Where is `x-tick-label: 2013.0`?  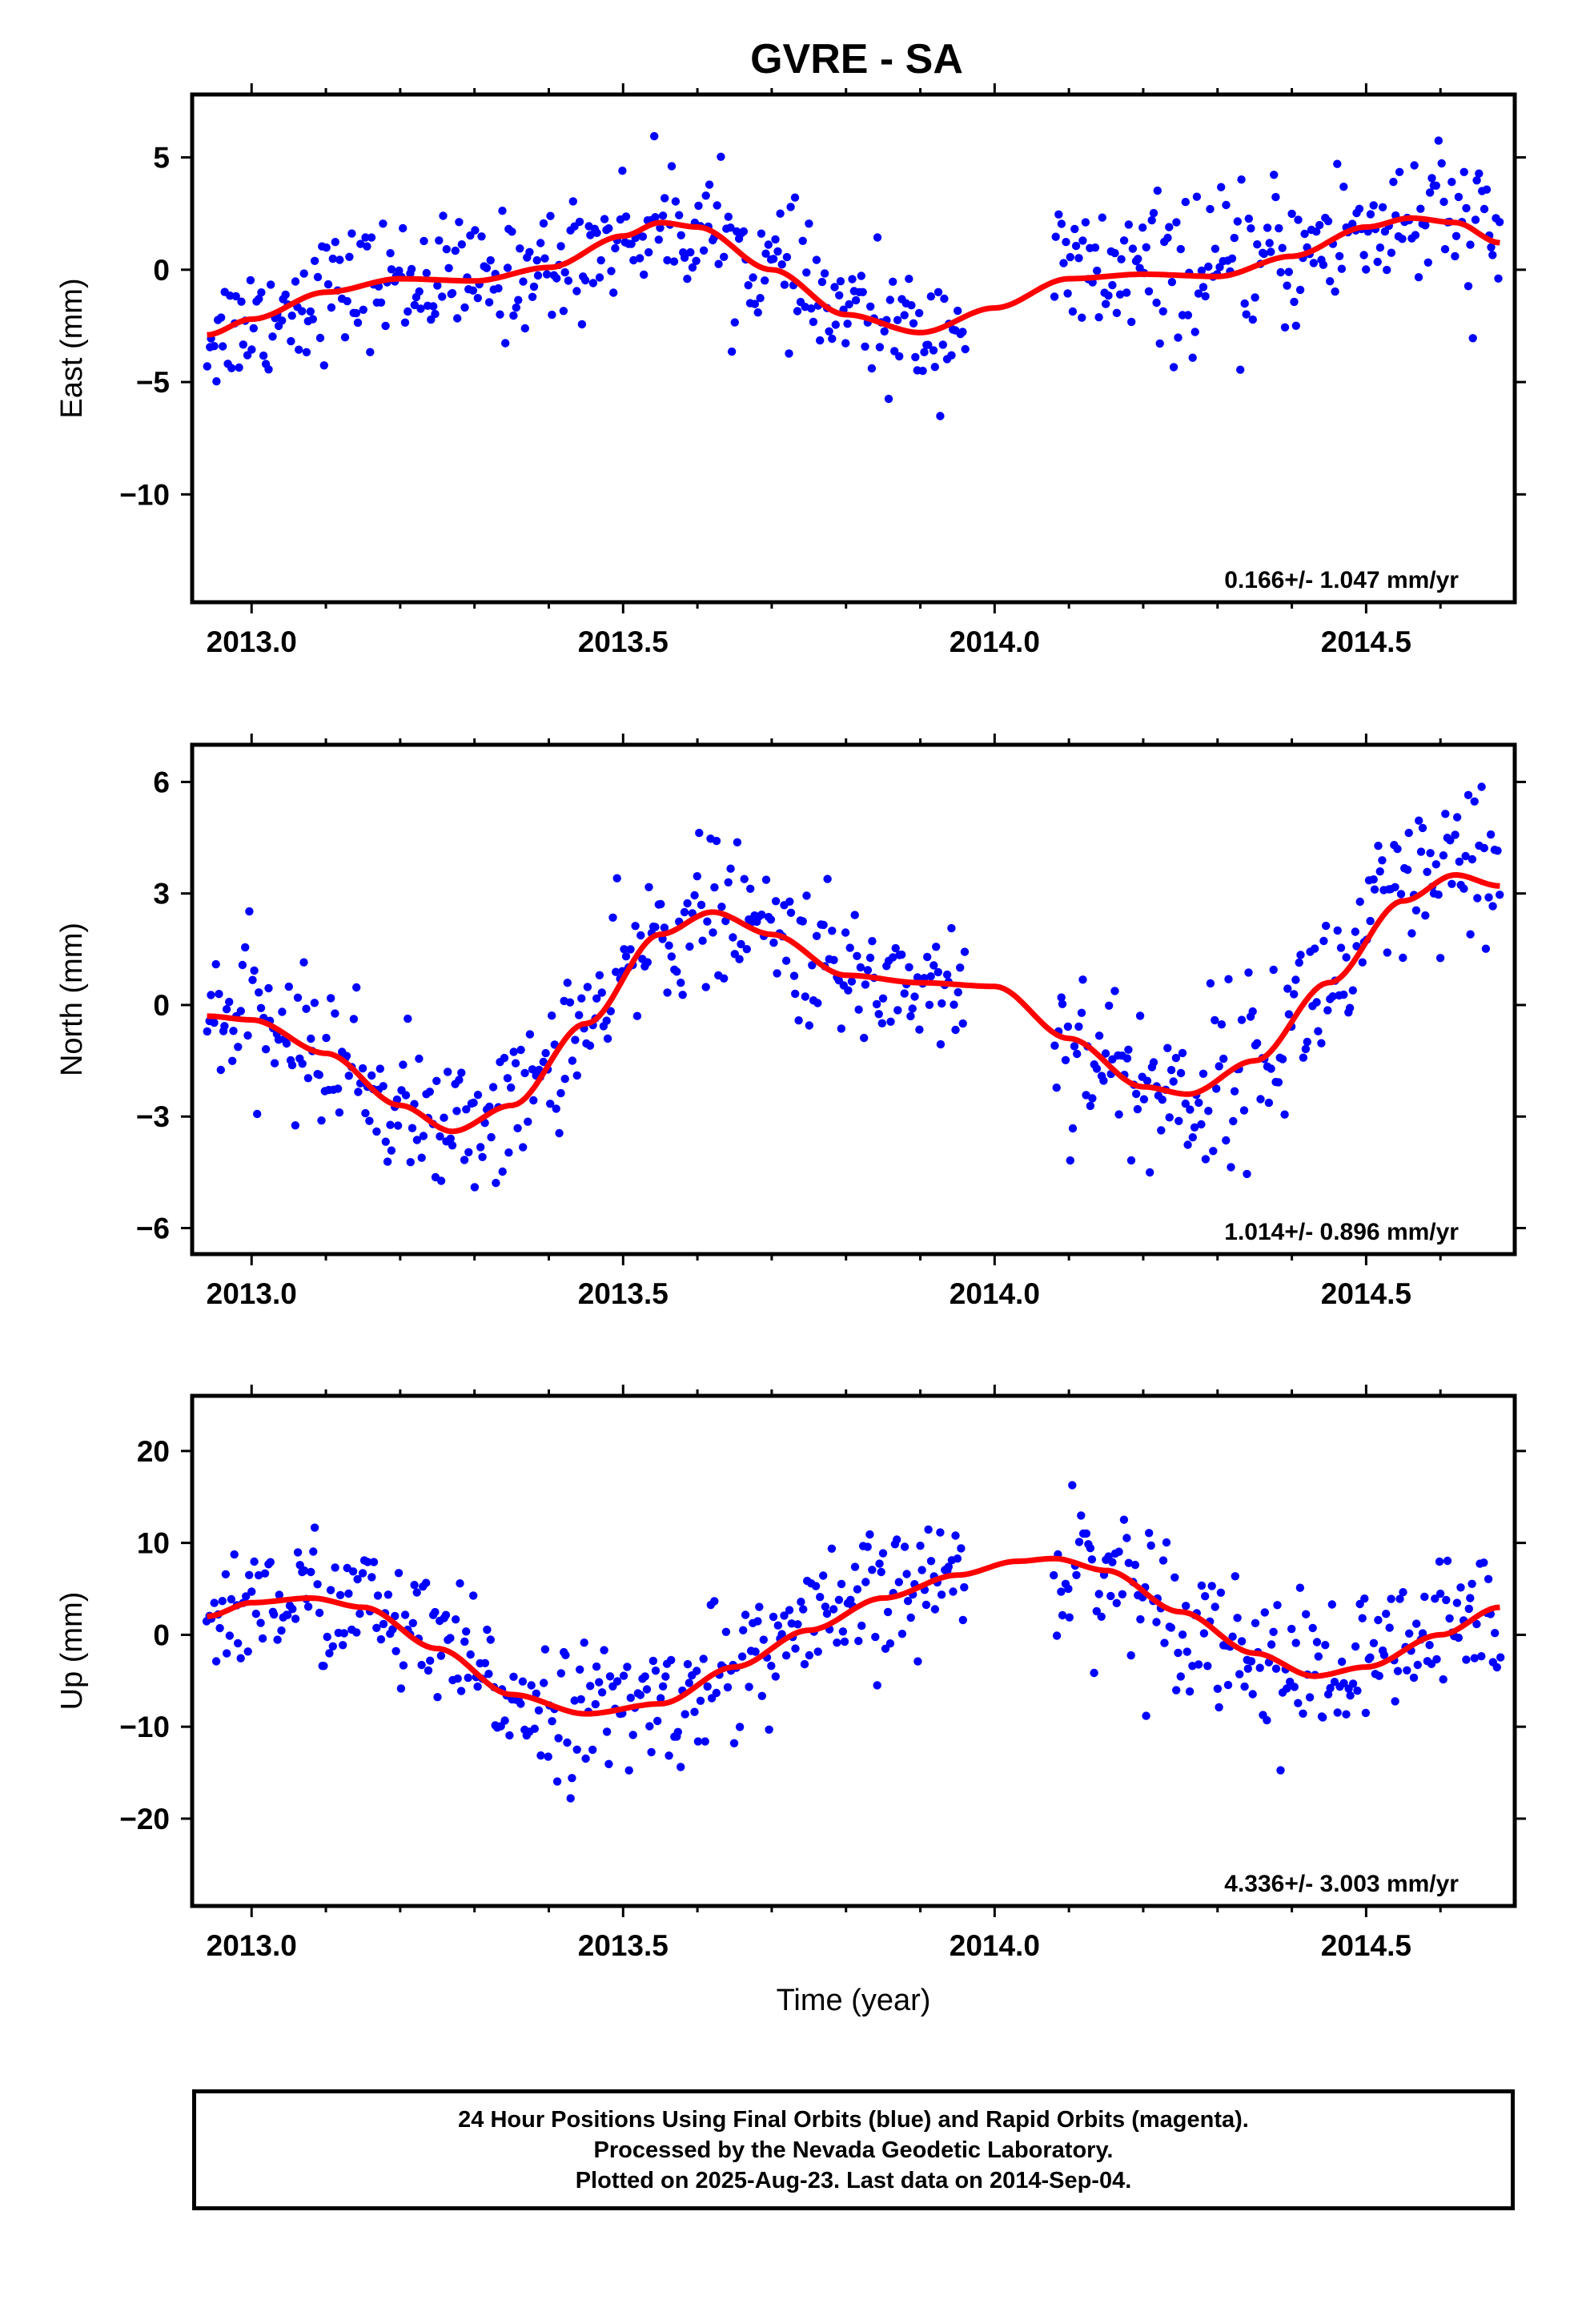
x-tick-label: 2013.0 is located at coordinates (252, 1945).